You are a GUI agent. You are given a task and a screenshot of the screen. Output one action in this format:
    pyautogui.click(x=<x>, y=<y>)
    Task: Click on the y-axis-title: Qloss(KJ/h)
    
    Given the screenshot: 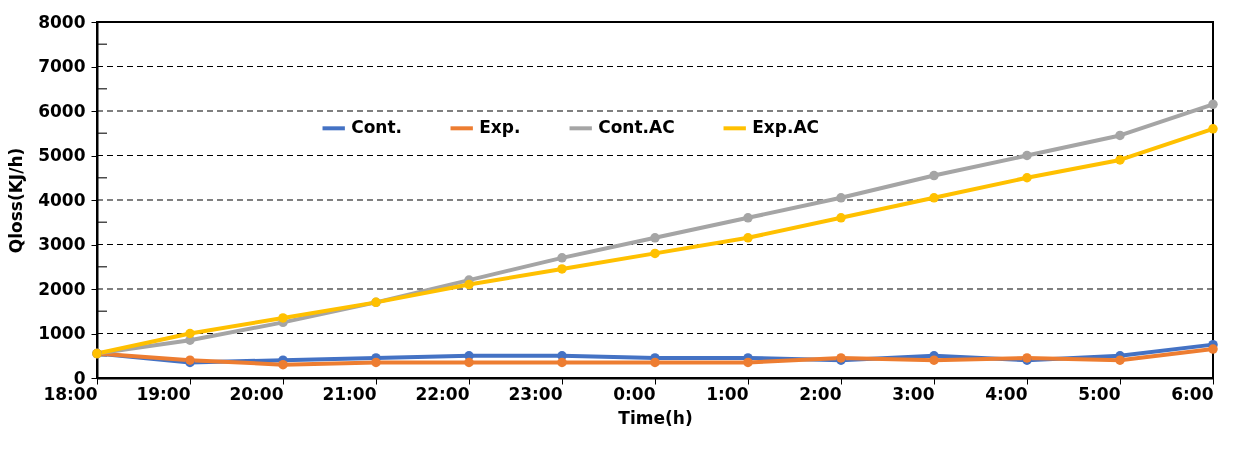 What is the action you would take?
    pyautogui.click(x=16, y=200)
    